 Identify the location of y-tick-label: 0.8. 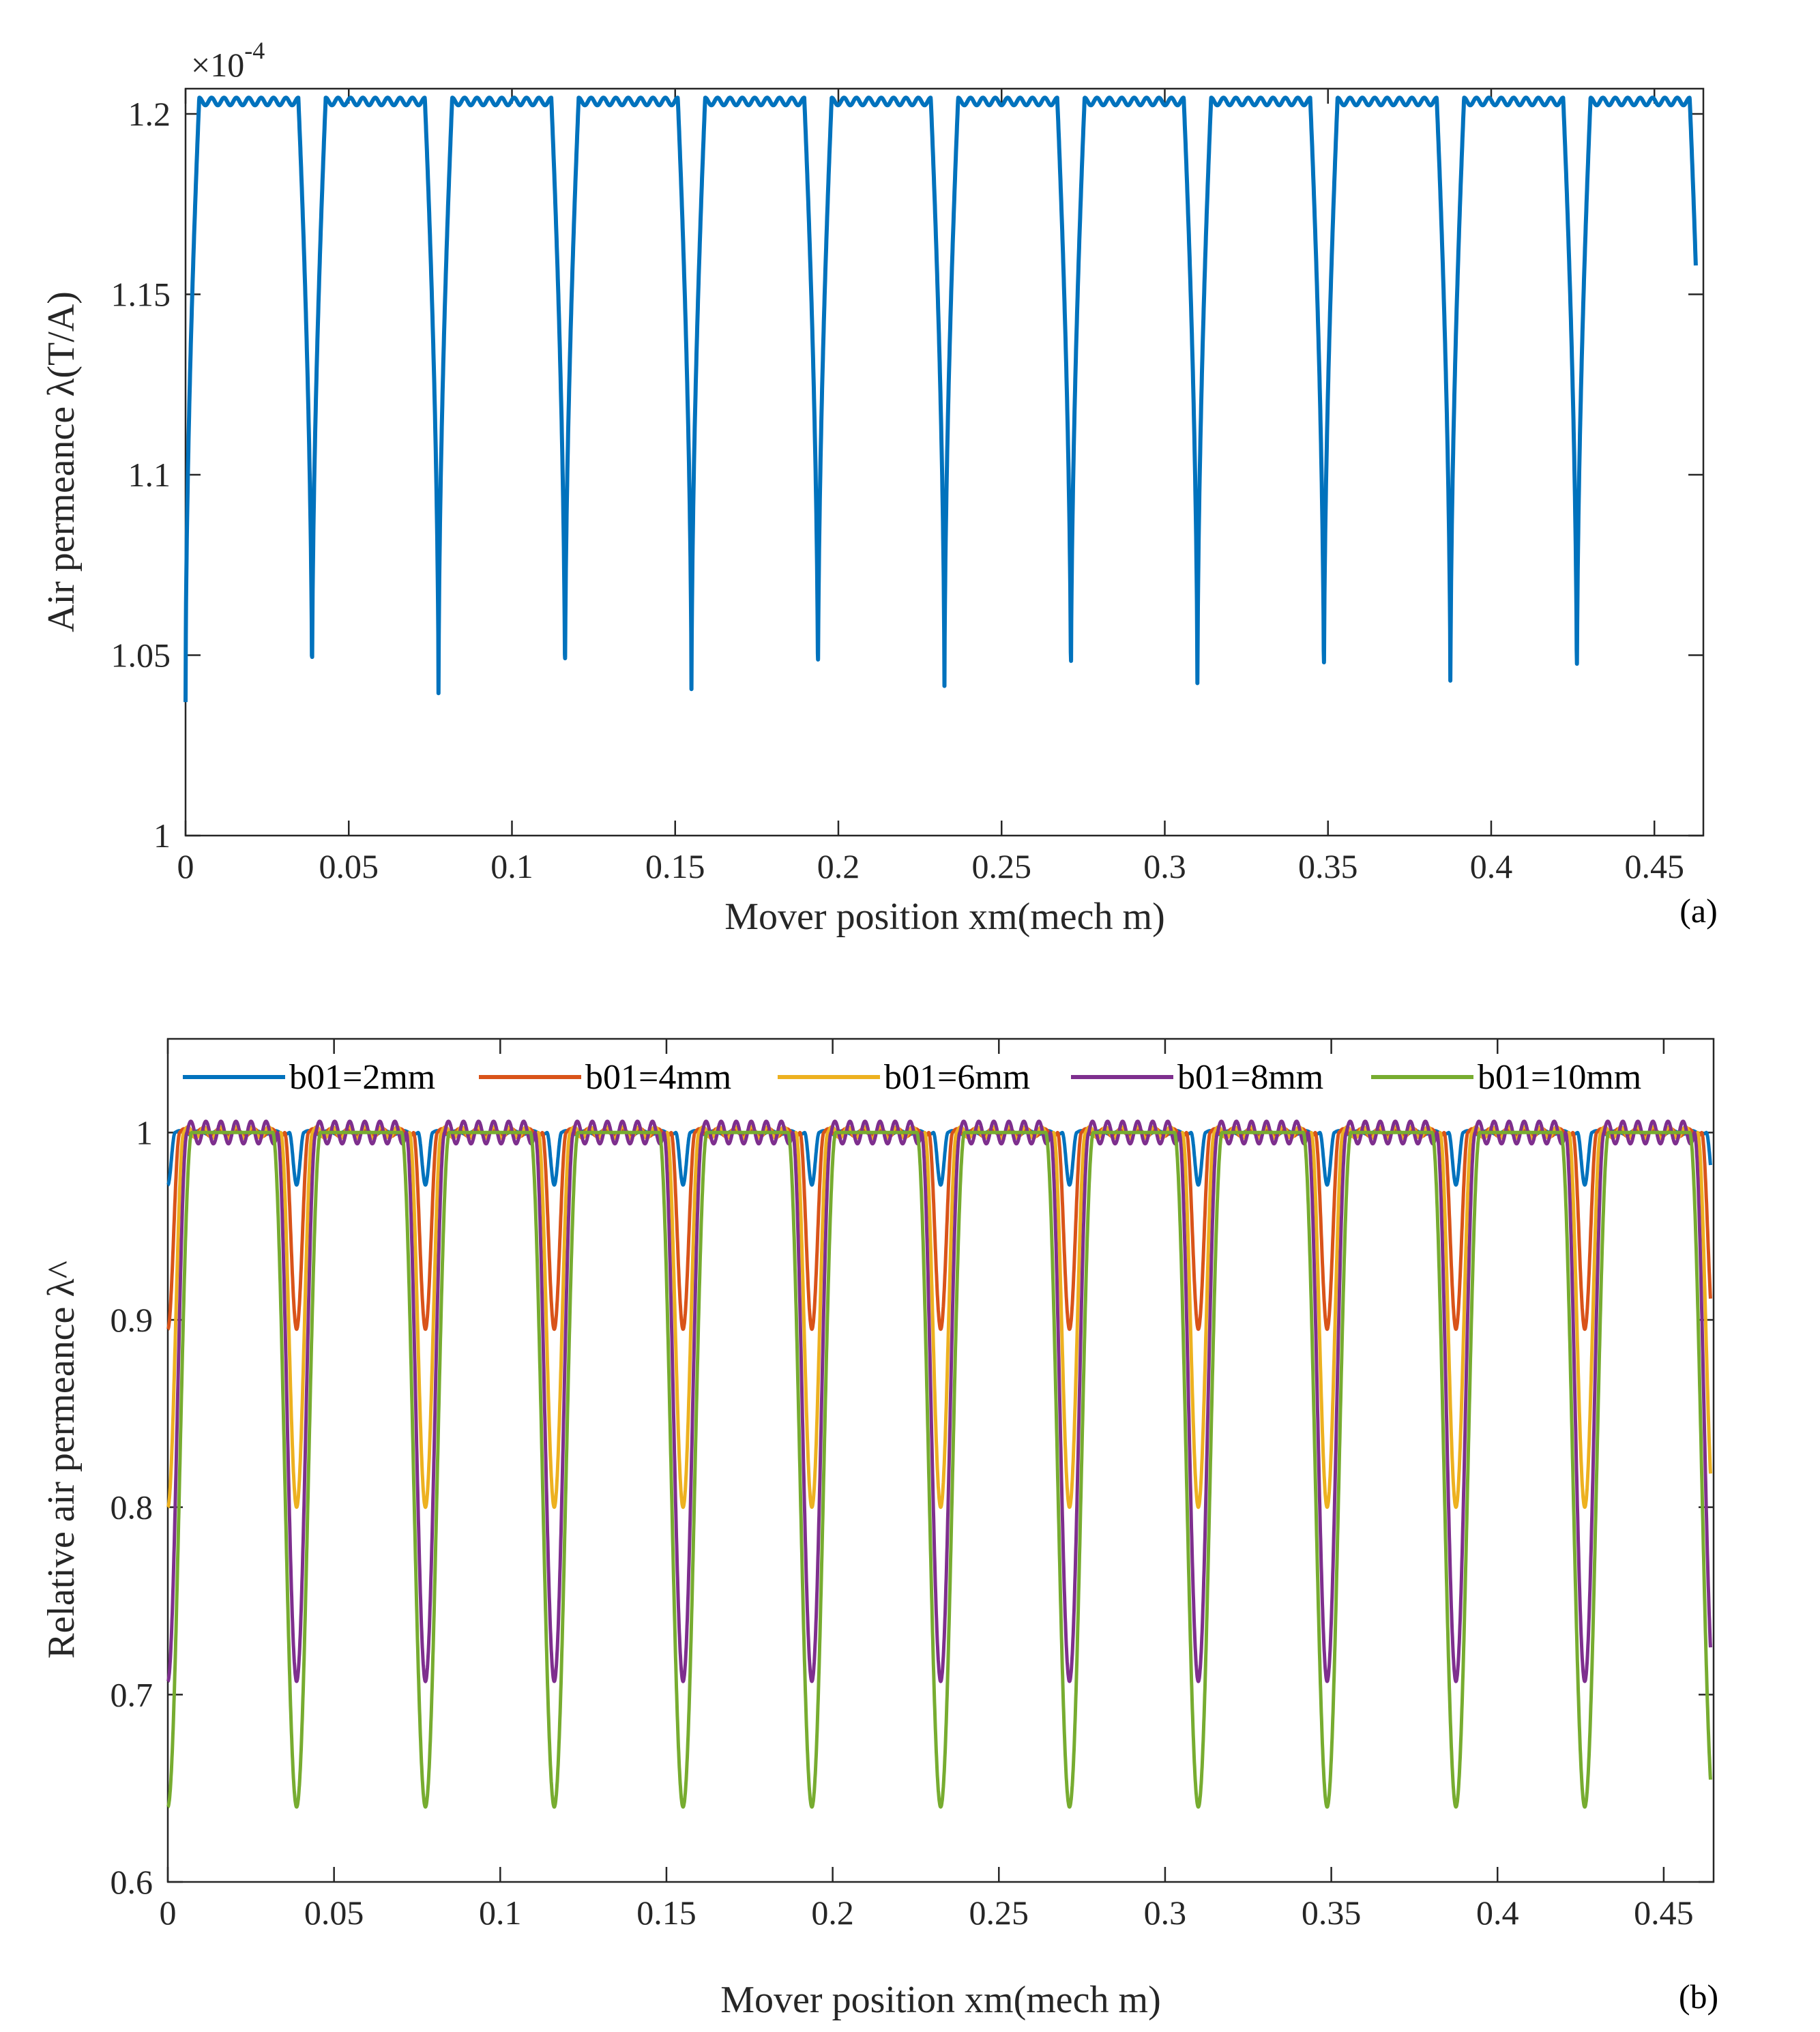
(132, 1507).